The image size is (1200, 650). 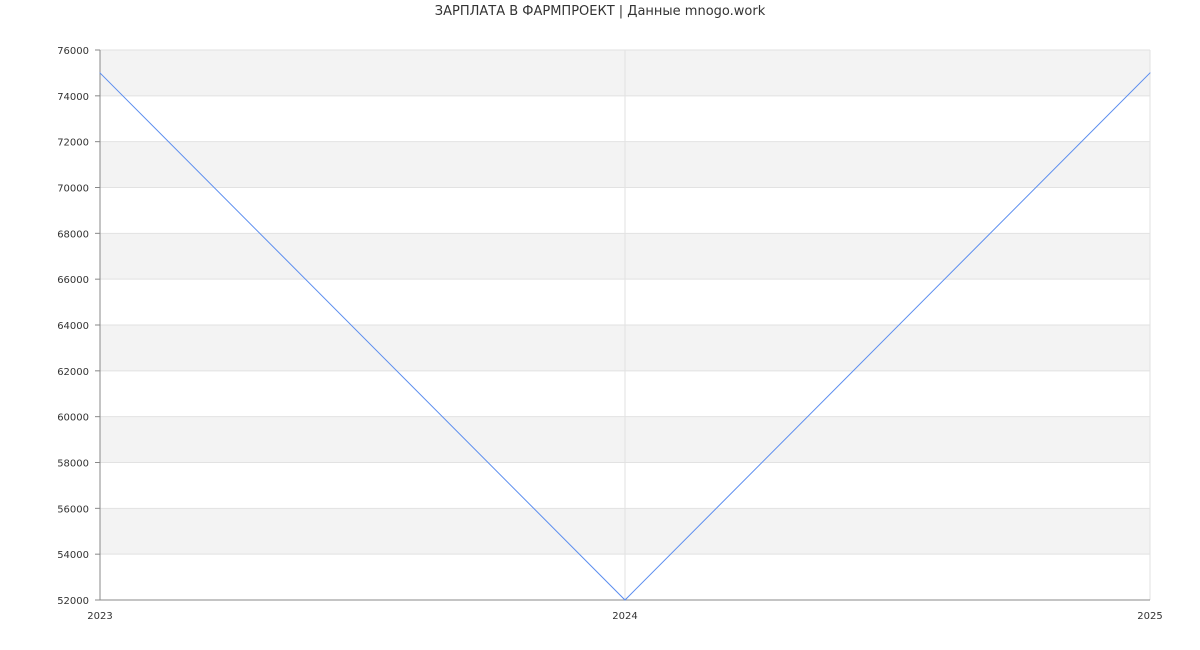 I want to click on y-tick-label: 72000, so click(x=73, y=143).